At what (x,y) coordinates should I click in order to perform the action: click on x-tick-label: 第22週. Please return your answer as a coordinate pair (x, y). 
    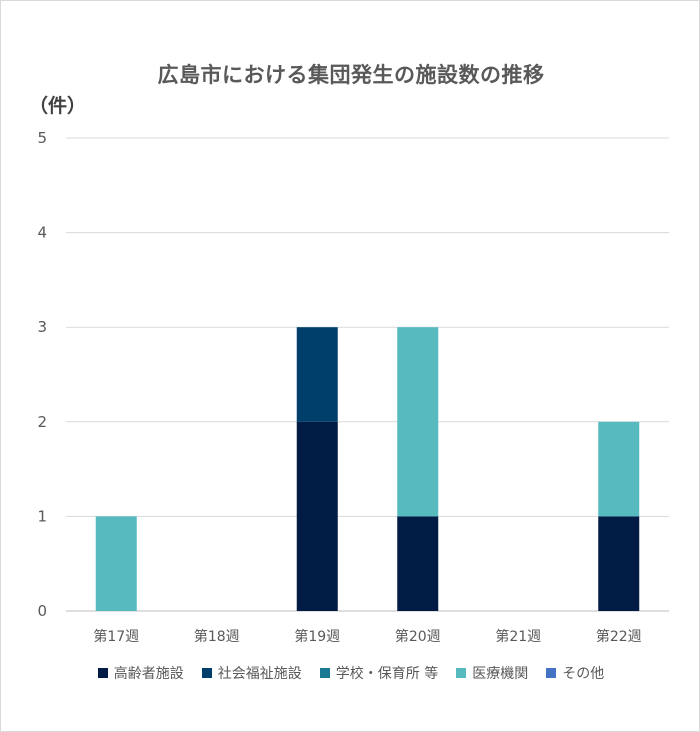
    Looking at the image, I should click on (619, 636).